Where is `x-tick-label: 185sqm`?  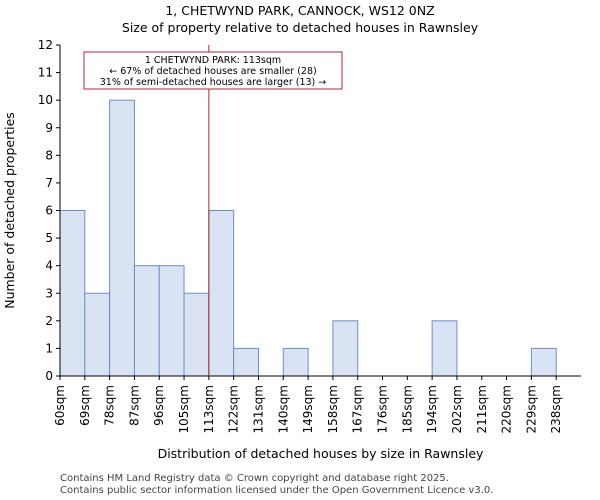
x-tick-label: 185sqm is located at coordinates (407, 409).